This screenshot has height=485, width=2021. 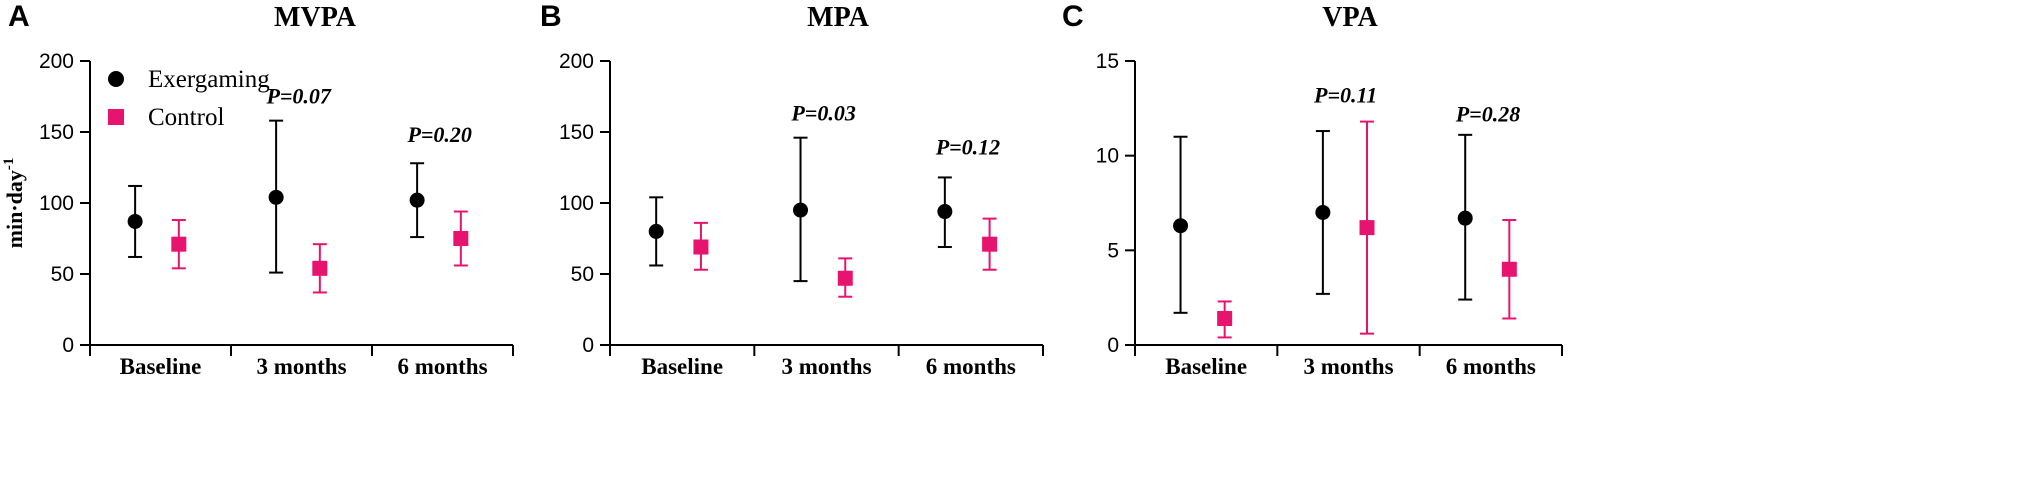 What do you see at coordinates (1113, 250) in the screenshot?
I see `y-tick-label: 5` at bounding box center [1113, 250].